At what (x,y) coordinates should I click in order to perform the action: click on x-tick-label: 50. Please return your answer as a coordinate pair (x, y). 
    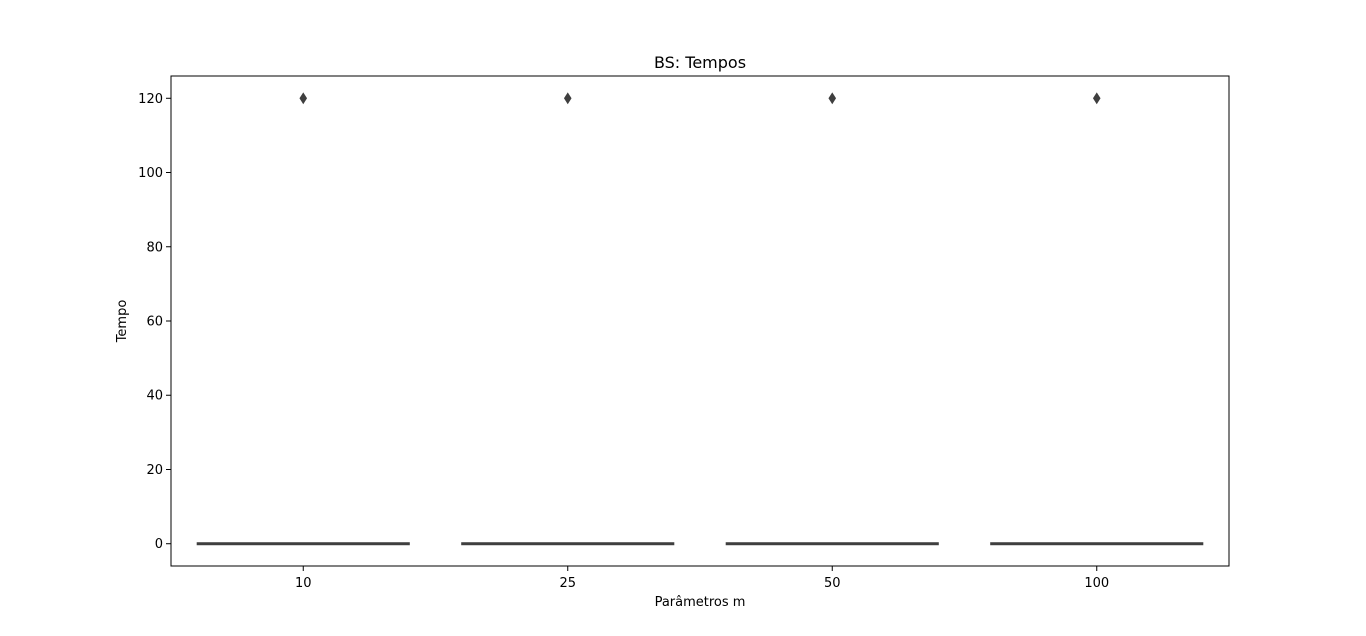
    Looking at the image, I should click on (832, 583).